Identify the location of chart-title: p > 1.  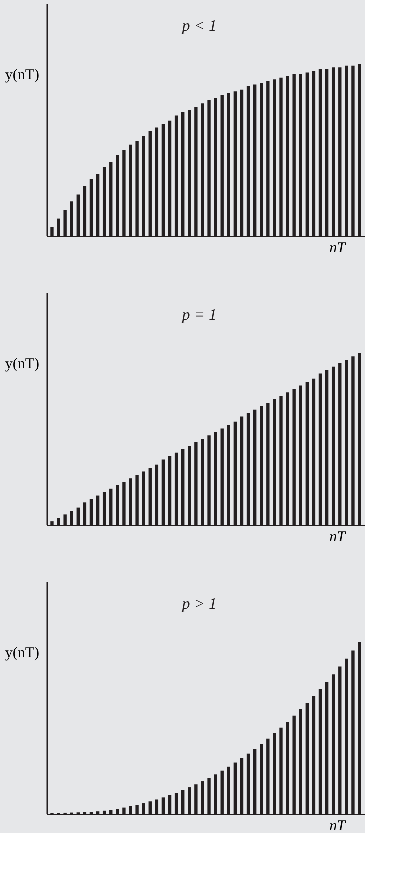
(199, 604).